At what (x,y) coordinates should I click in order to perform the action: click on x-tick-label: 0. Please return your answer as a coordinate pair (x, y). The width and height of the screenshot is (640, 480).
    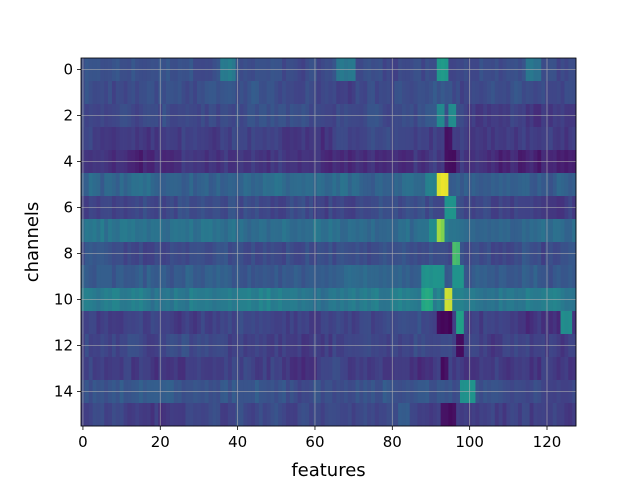
    Looking at the image, I should click on (83, 442).